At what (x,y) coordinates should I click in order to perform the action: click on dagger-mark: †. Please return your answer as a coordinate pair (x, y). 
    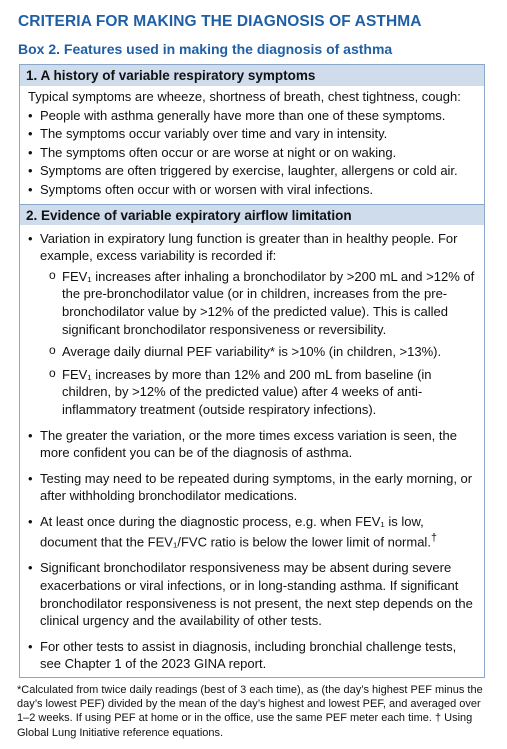
    Looking at the image, I should click on (433, 538).